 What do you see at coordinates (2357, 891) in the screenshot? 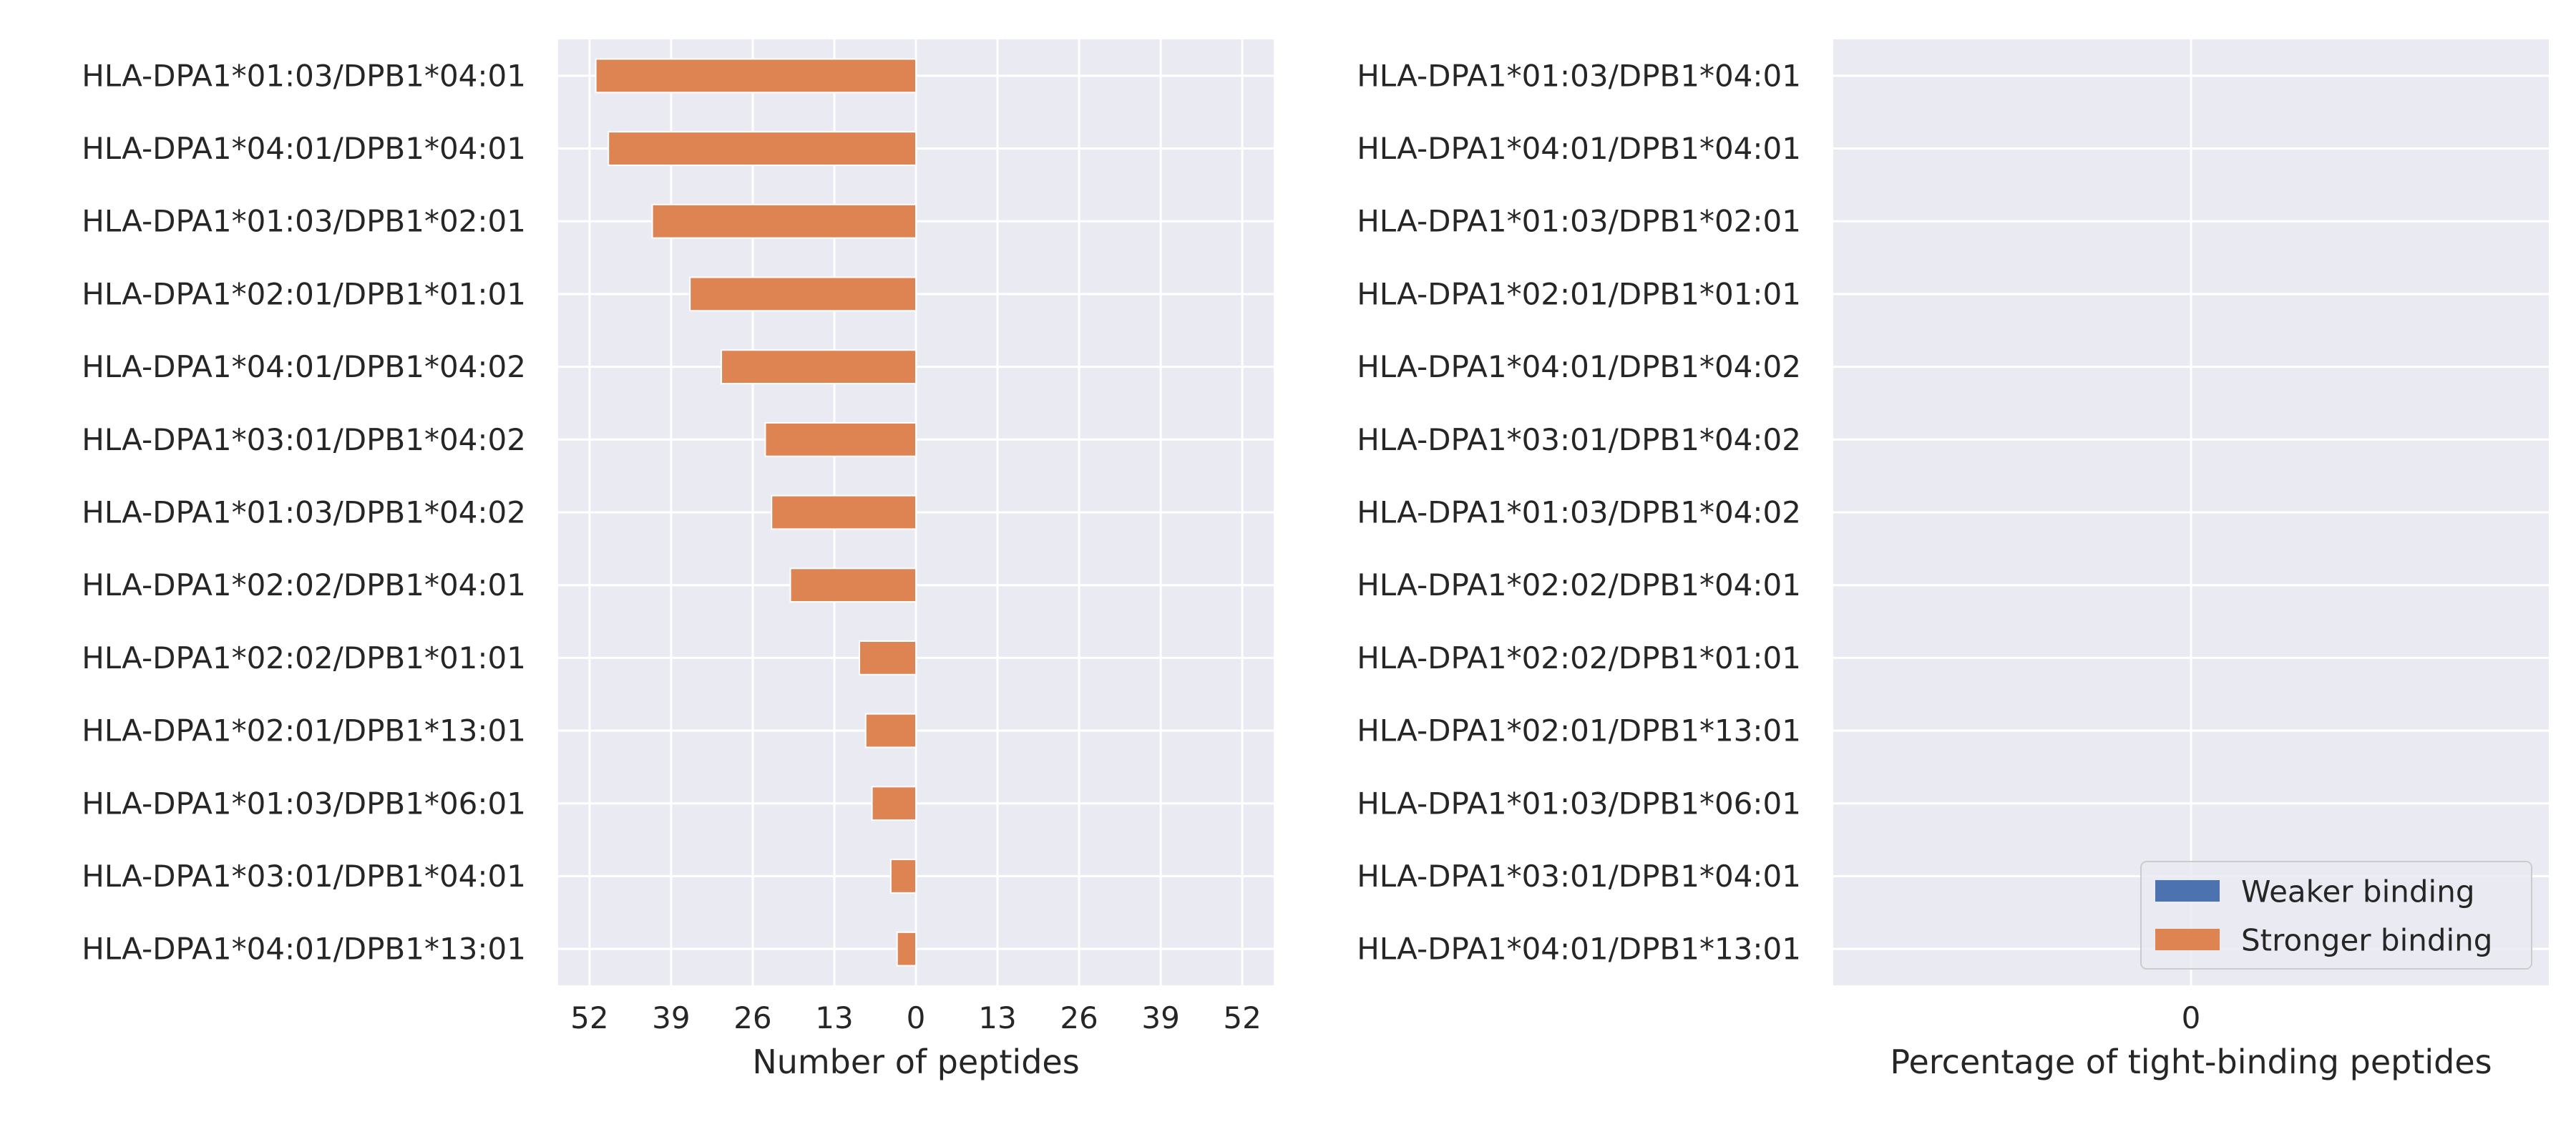
I see `legend-label: Weaker binding` at bounding box center [2357, 891].